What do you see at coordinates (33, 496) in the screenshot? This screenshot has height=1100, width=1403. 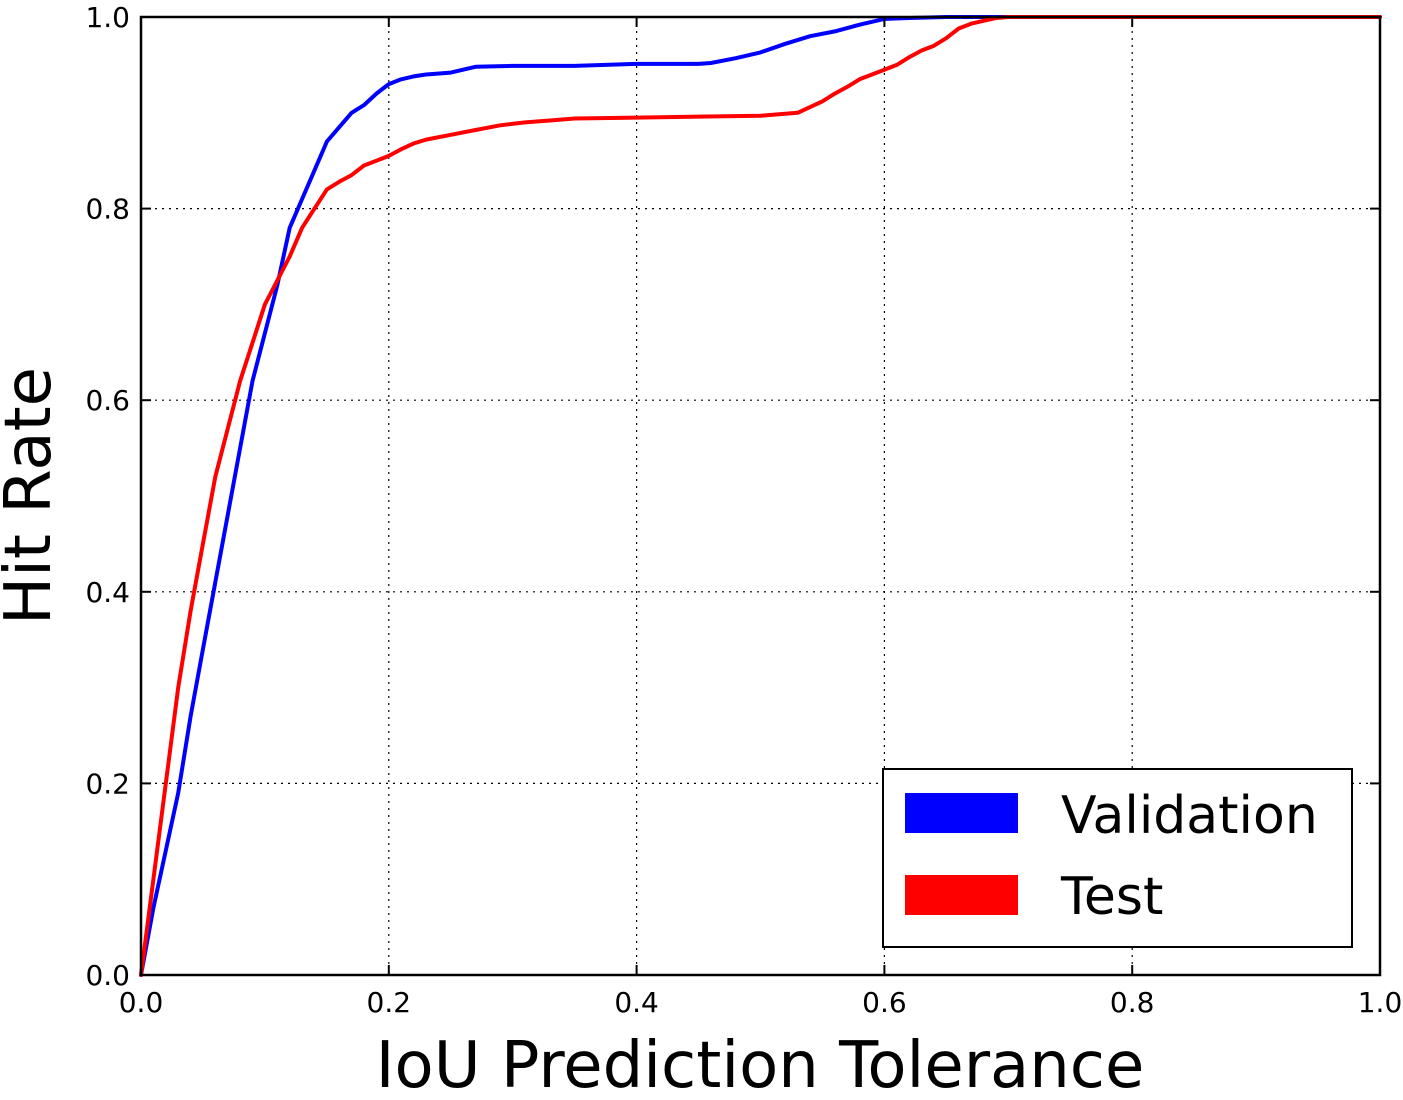 I see `y-axis-title: Hit Rate` at bounding box center [33, 496].